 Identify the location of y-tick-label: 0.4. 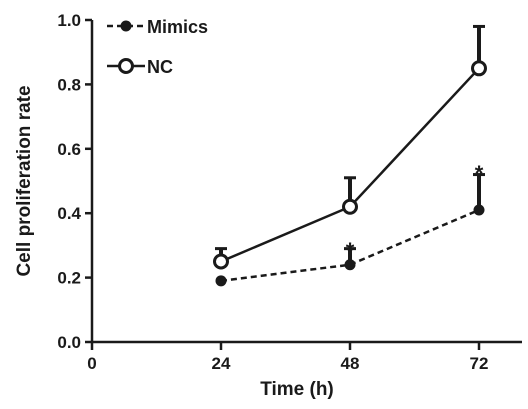
(69, 213).